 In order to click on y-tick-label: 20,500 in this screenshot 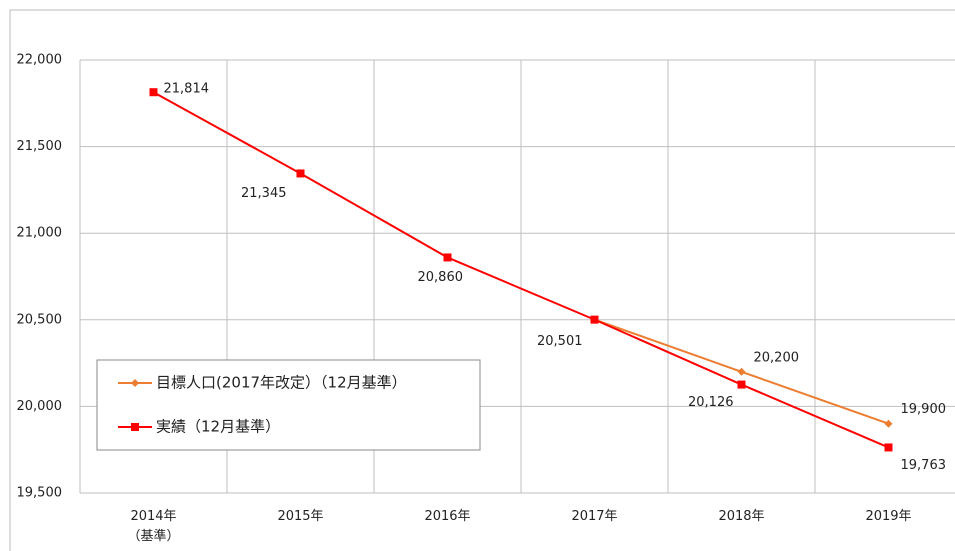, I will do `click(40, 319)`.